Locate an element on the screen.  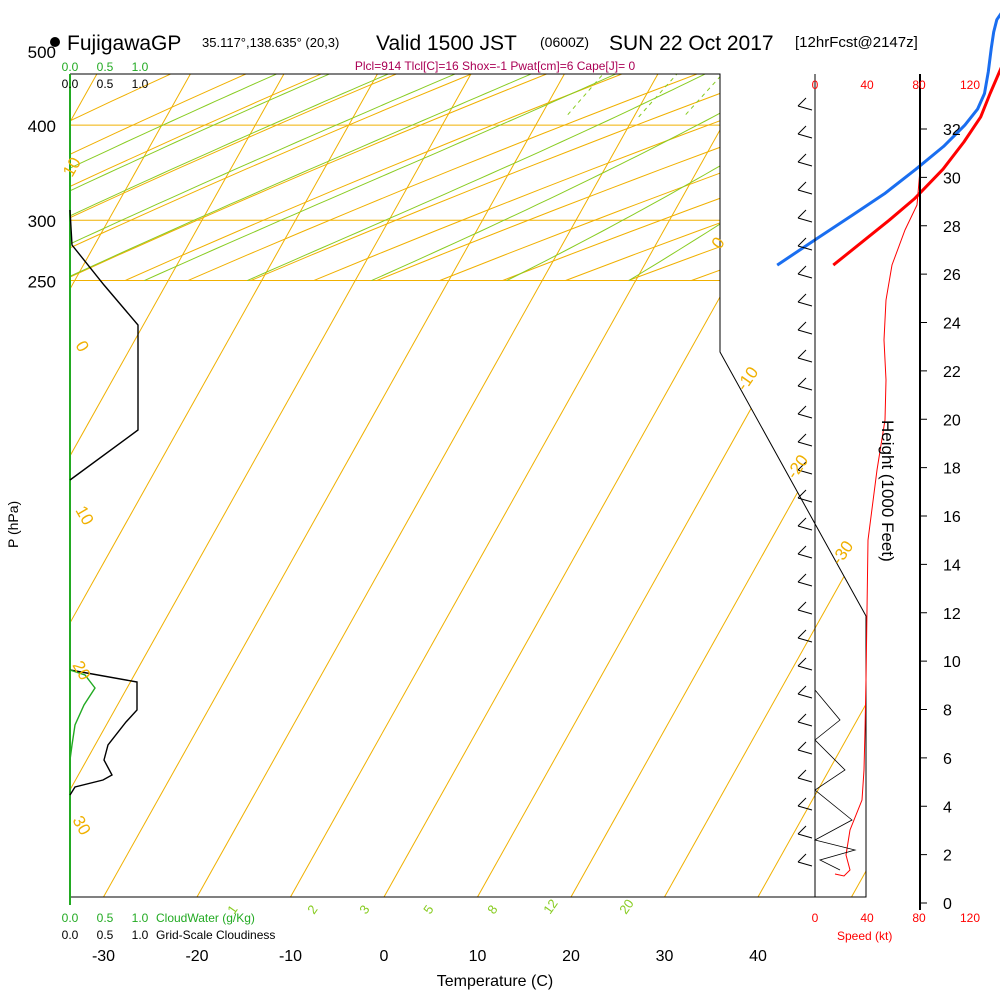
cloudwater-tick-bottom-0: 0.0 is located at coordinates (70, 918).